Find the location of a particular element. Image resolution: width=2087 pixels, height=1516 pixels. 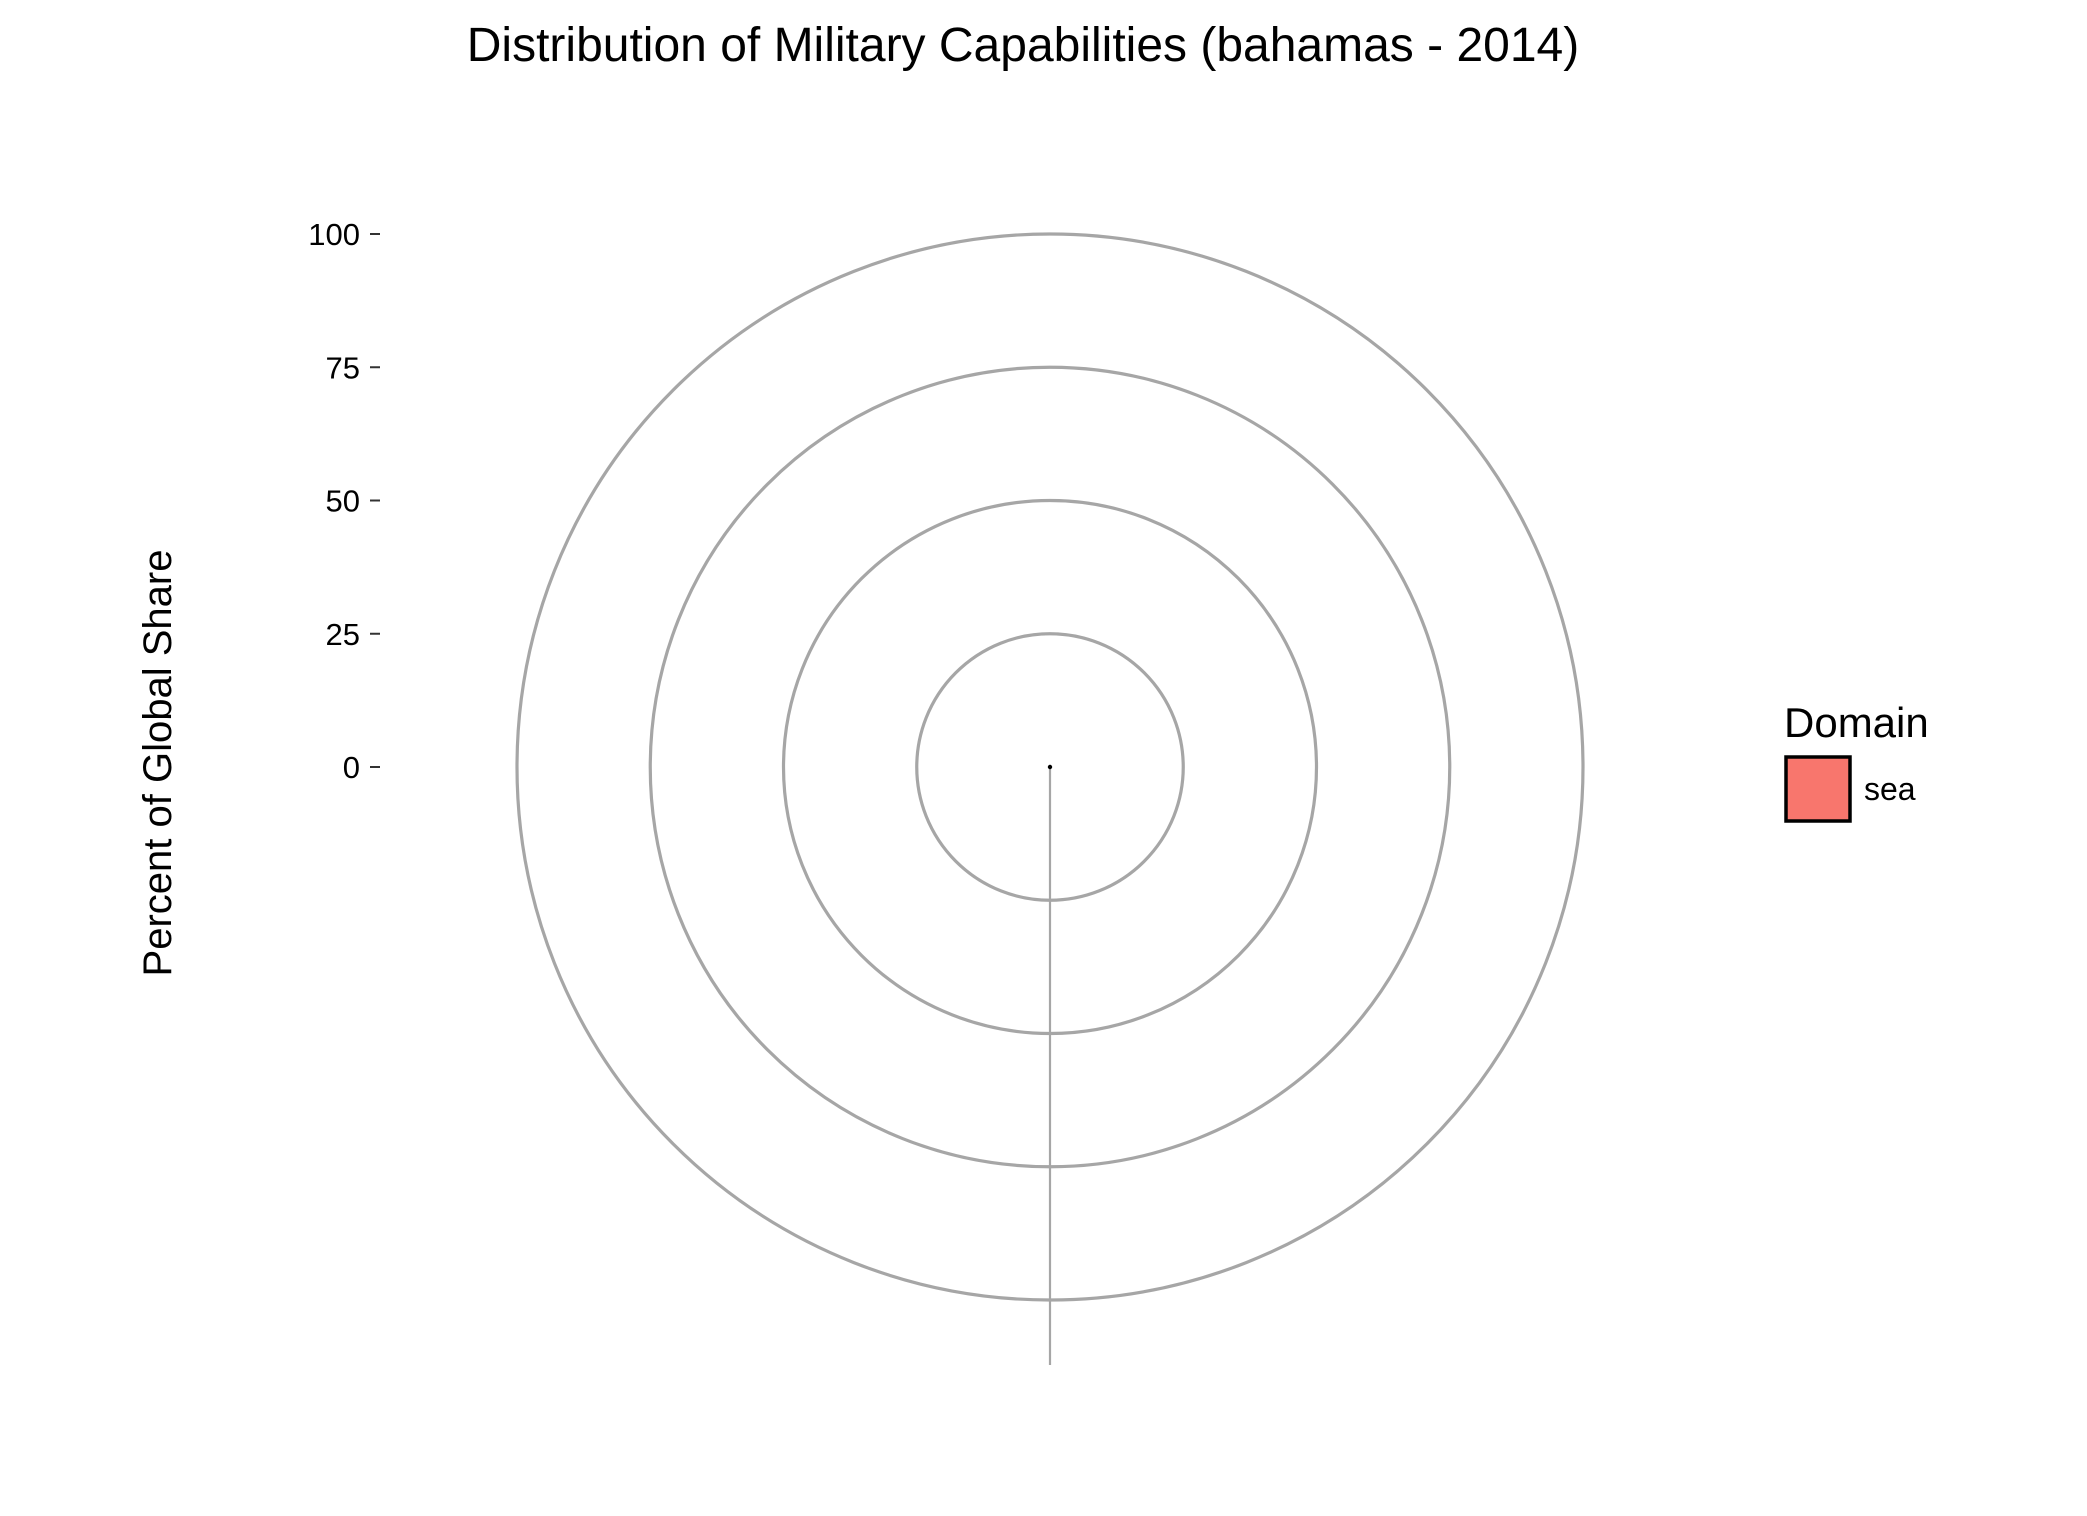

y-tick-label-100: 100 is located at coordinates (334, 234).